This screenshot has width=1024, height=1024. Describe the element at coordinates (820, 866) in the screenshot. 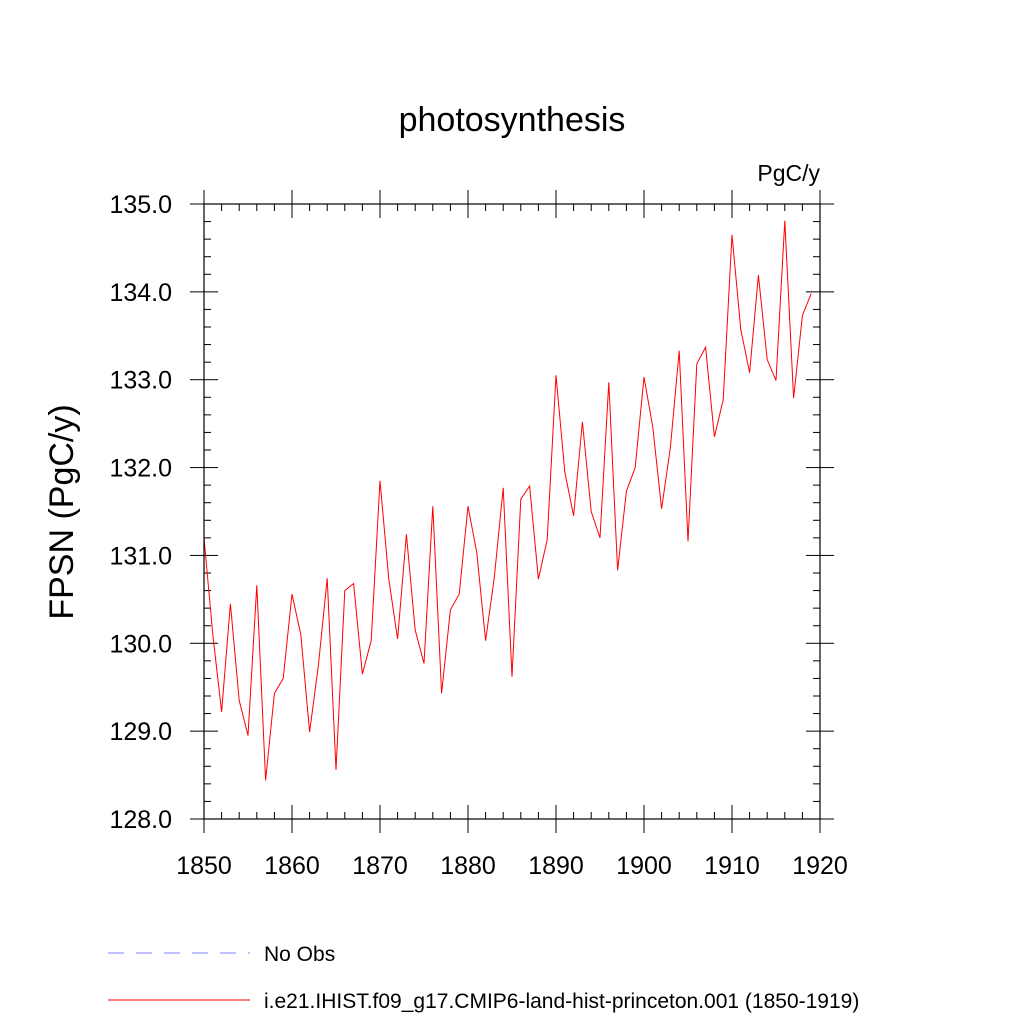

I see `x-tick-label: 1920` at that location.